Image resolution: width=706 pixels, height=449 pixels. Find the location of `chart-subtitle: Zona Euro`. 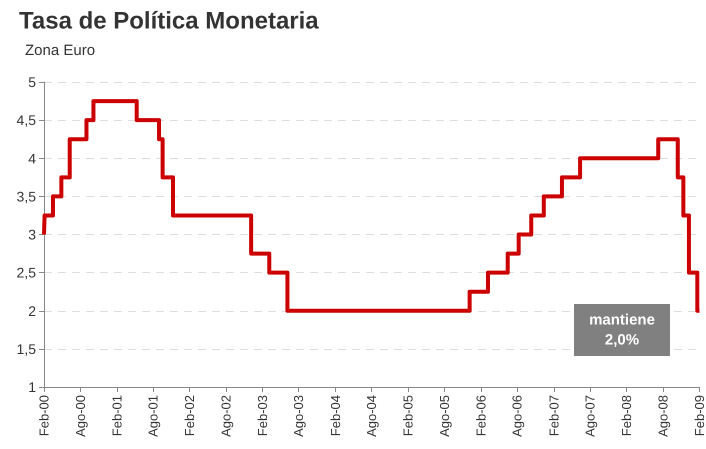

chart-subtitle: Zona Euro is located at coordinates (60, 50).